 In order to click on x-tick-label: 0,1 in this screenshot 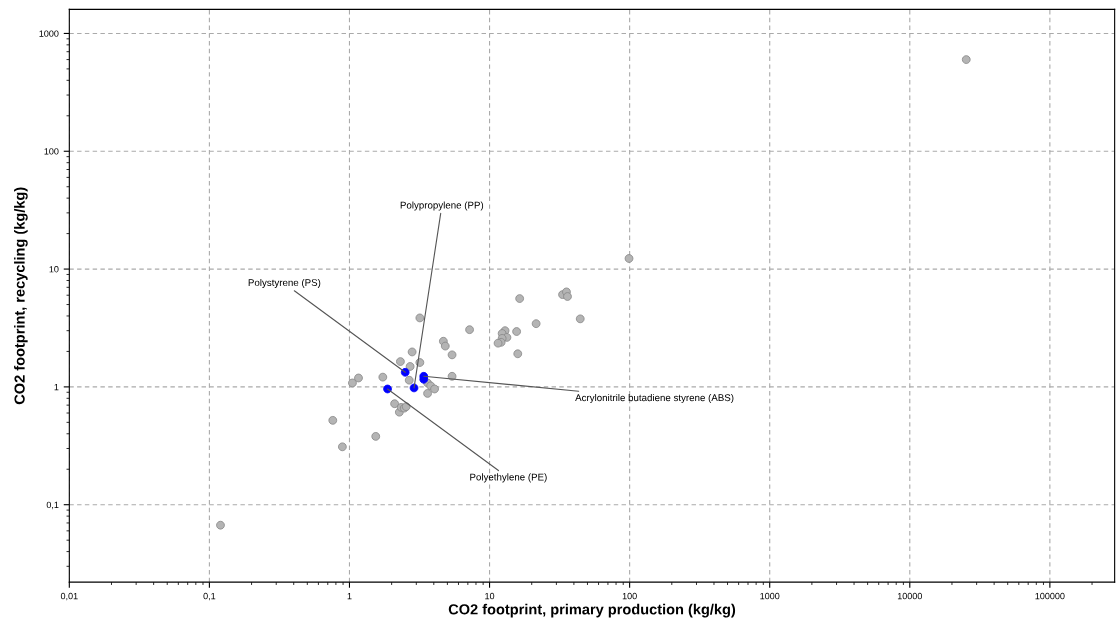, I will do `click(209, 596)`.